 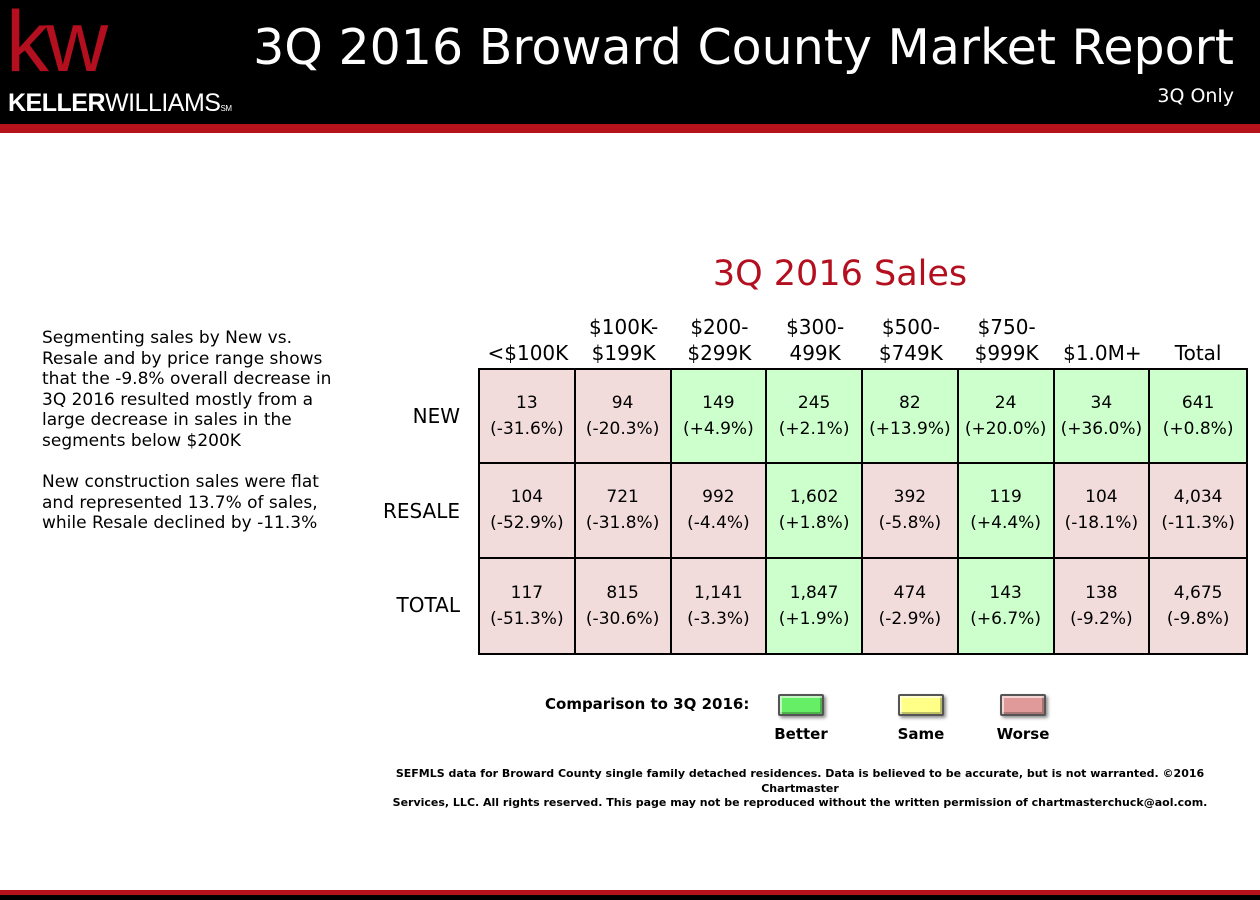 I want to click on column-header: $750- $999K, so click(x=1007, y=340).